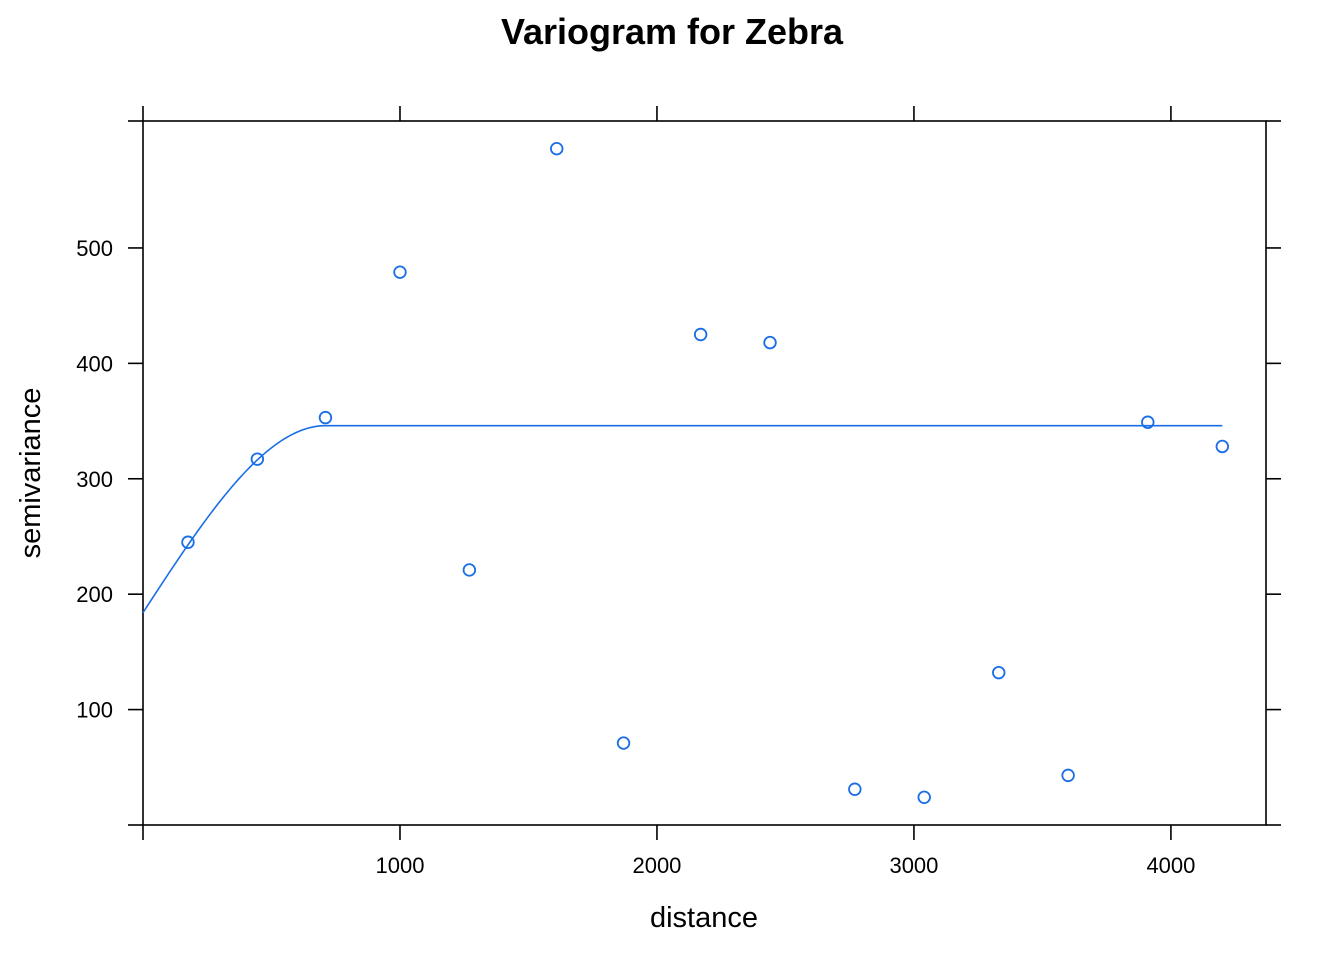 Image resolution: width=1344 pixels, height=960 pixels. Describe the element at coordinates (672, 31) in the screenshot. I see `chart-title: Variogram for Zebra` at that location.